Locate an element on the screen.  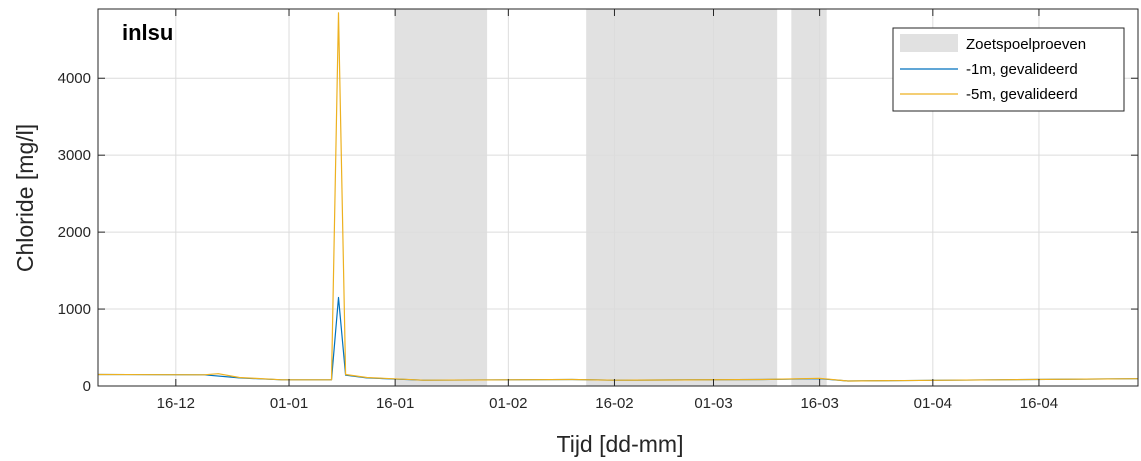
legend-label-series-2: -5m, gevalideerd is located at coordinates (1022, 94).